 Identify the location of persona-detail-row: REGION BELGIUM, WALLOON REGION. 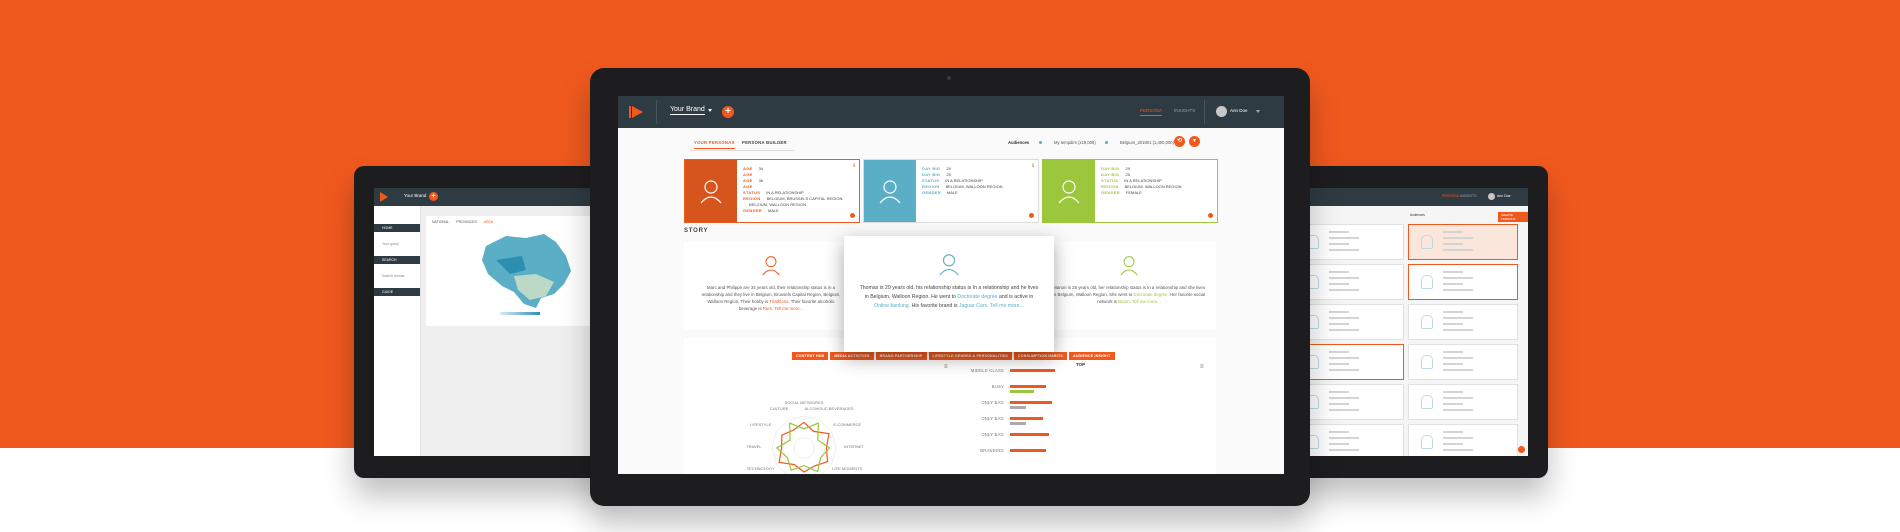
(962, 187).